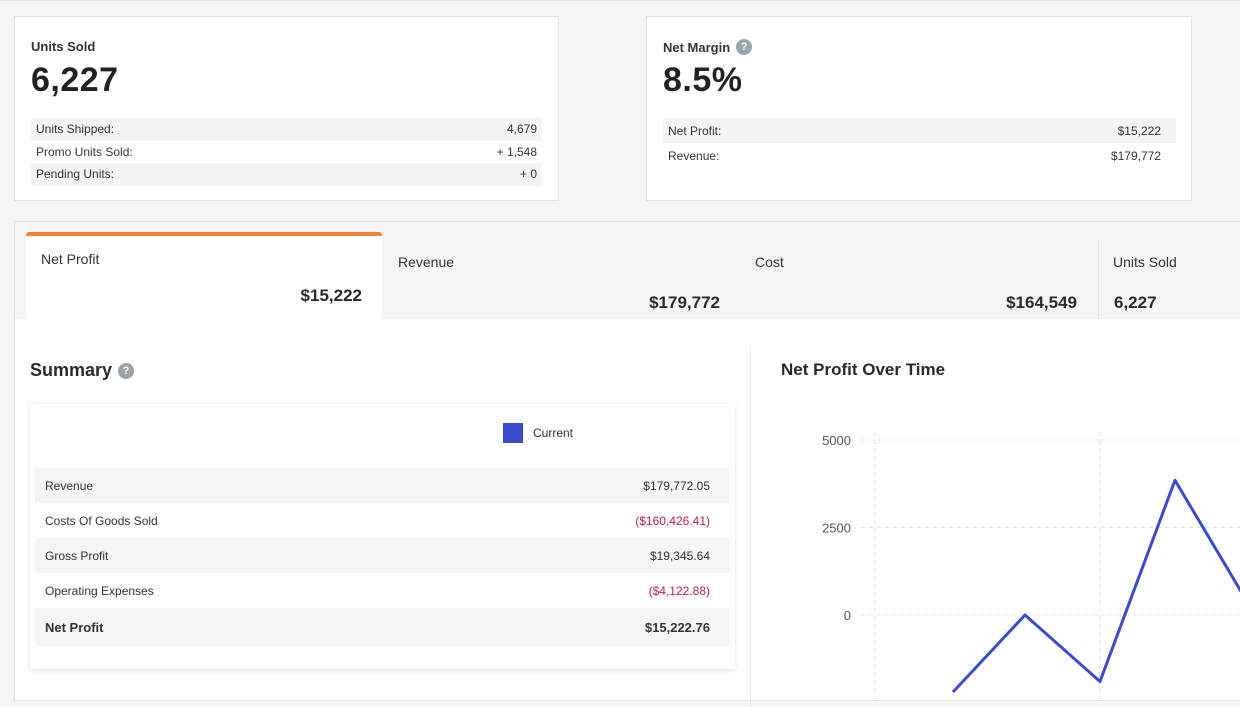  Describe the element at coordinates (836, 528) in the screenshot. I see `y-tick-label: 2500` at that location.